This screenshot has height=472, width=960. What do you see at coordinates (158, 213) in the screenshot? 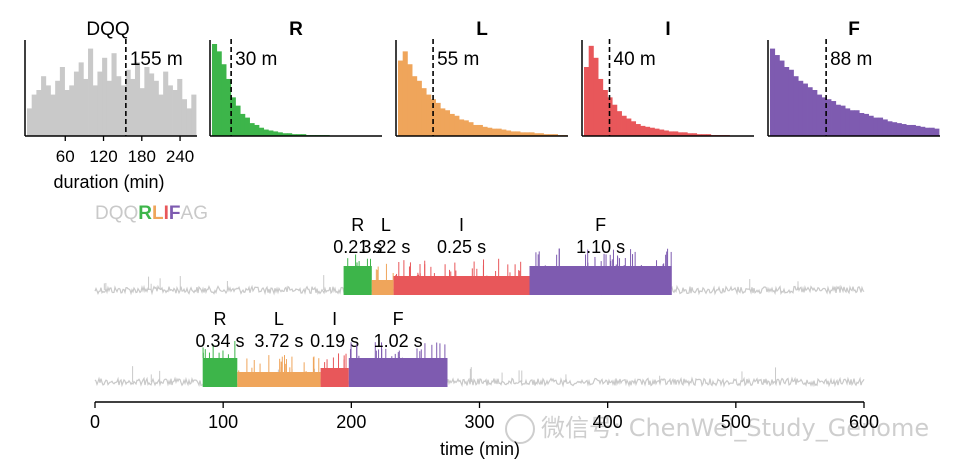
I see `sequence-residue-L: L` at bounding box center [158, 213].